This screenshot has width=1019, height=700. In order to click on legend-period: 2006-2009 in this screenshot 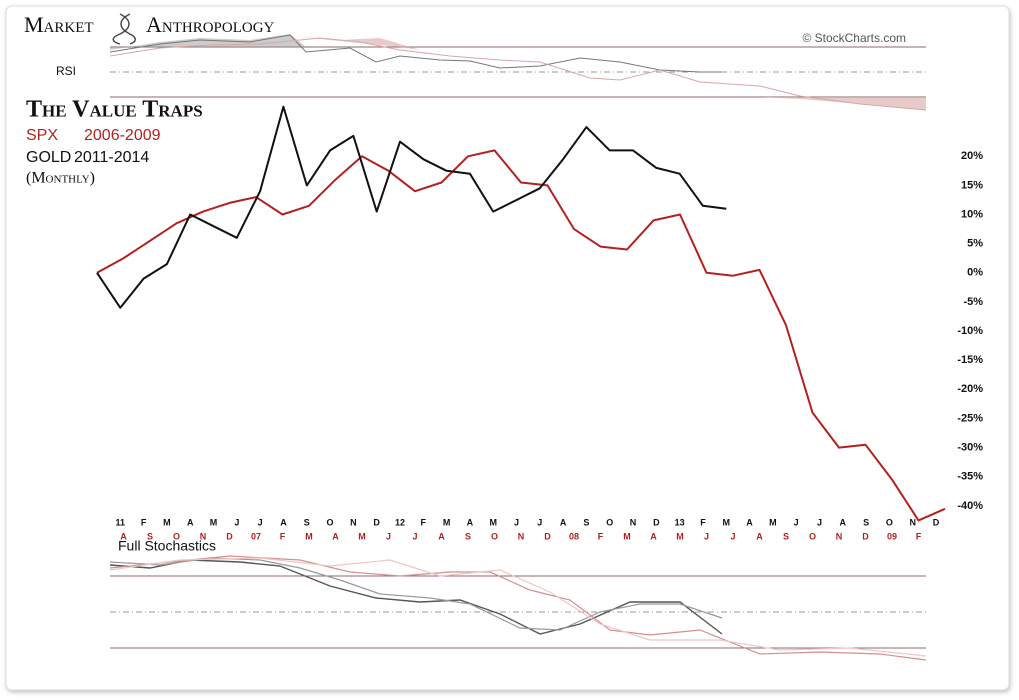, I will do `click(122, 135)`.